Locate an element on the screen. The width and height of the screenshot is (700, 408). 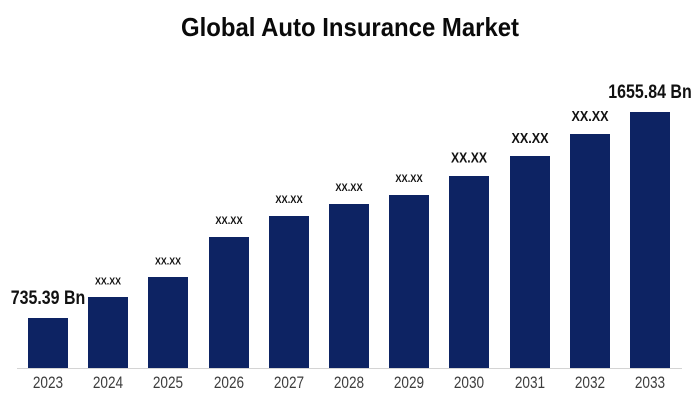
value-label-2027: XX.XX is located at coordinates (289, 200).